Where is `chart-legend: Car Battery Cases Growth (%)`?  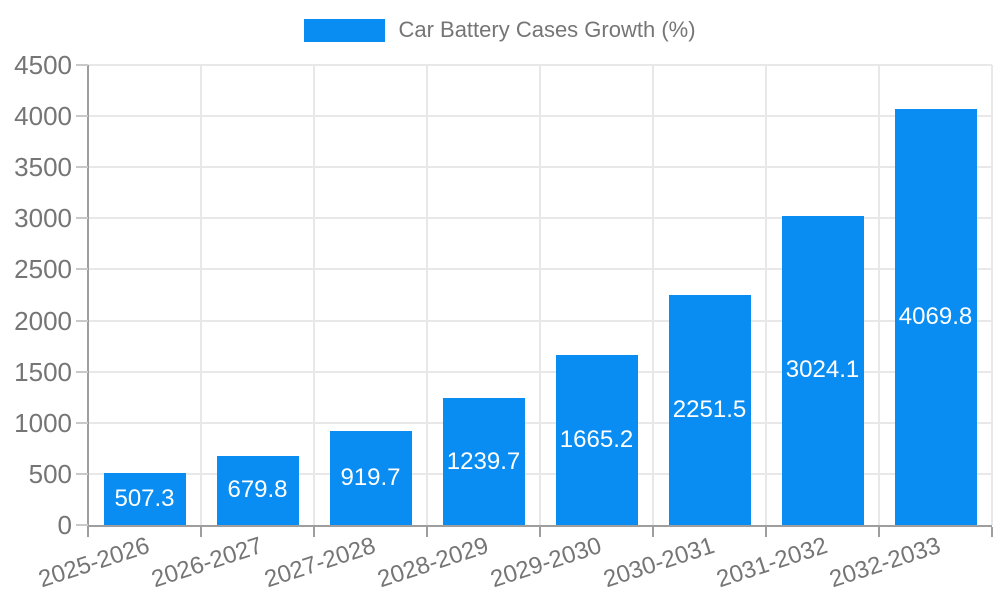 chart-legend: Car Battery Cases Growth (%) is located at coordinates (500, 30).